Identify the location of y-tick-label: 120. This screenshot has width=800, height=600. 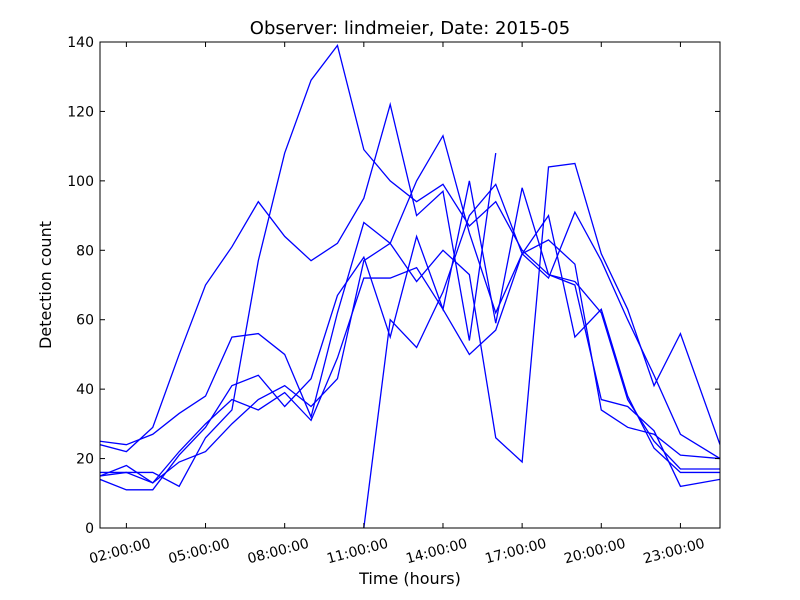
(80, 112).